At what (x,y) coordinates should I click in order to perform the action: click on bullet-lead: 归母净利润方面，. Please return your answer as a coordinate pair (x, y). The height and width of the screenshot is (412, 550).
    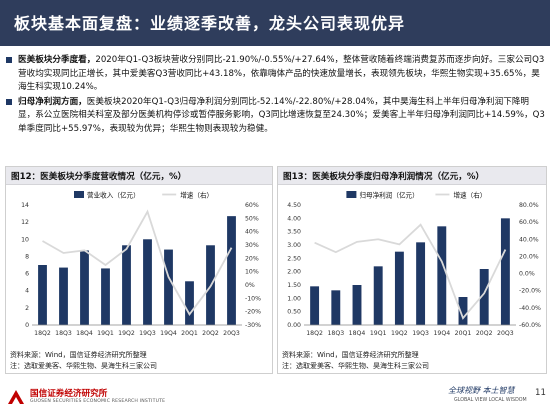
    Looking at the image, I should click on (52, 101).